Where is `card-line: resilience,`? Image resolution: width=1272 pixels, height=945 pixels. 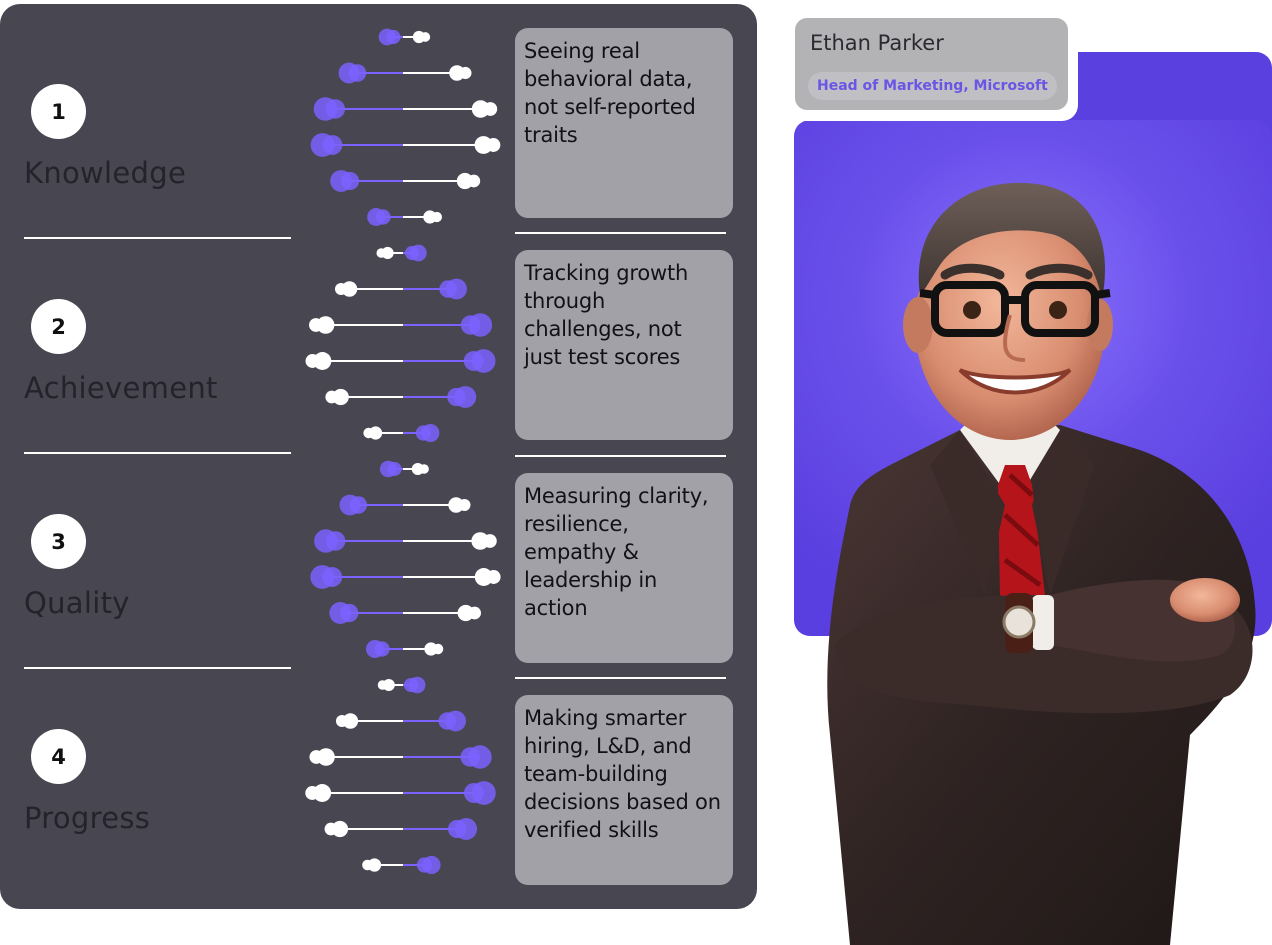 card-line: resilience, is located at coordinates (576, 524).